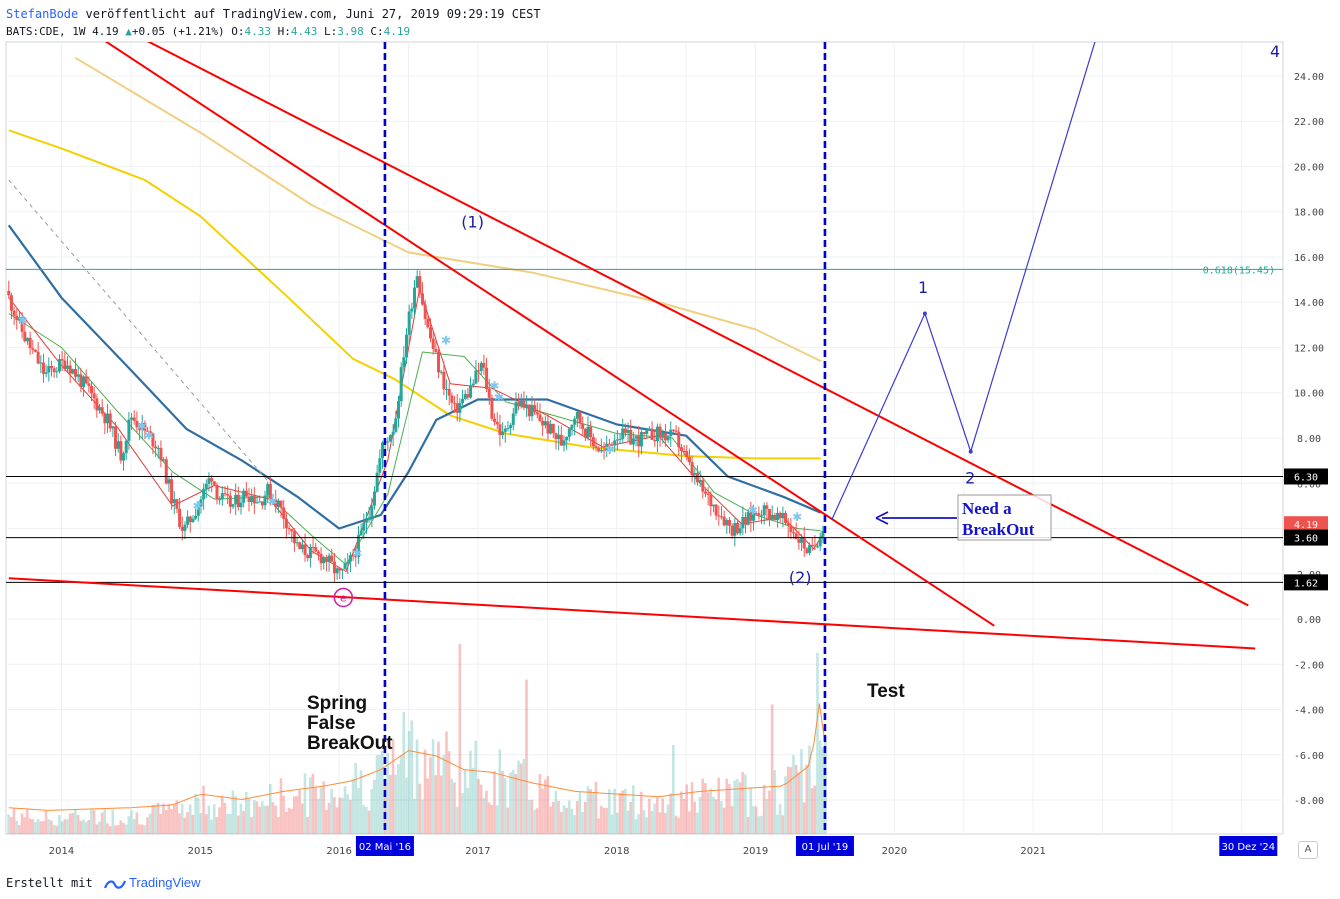 The height and width of the screenshot is (899, 1340). I want to click on y-tick-label: 12.00, so click(1309, 348).